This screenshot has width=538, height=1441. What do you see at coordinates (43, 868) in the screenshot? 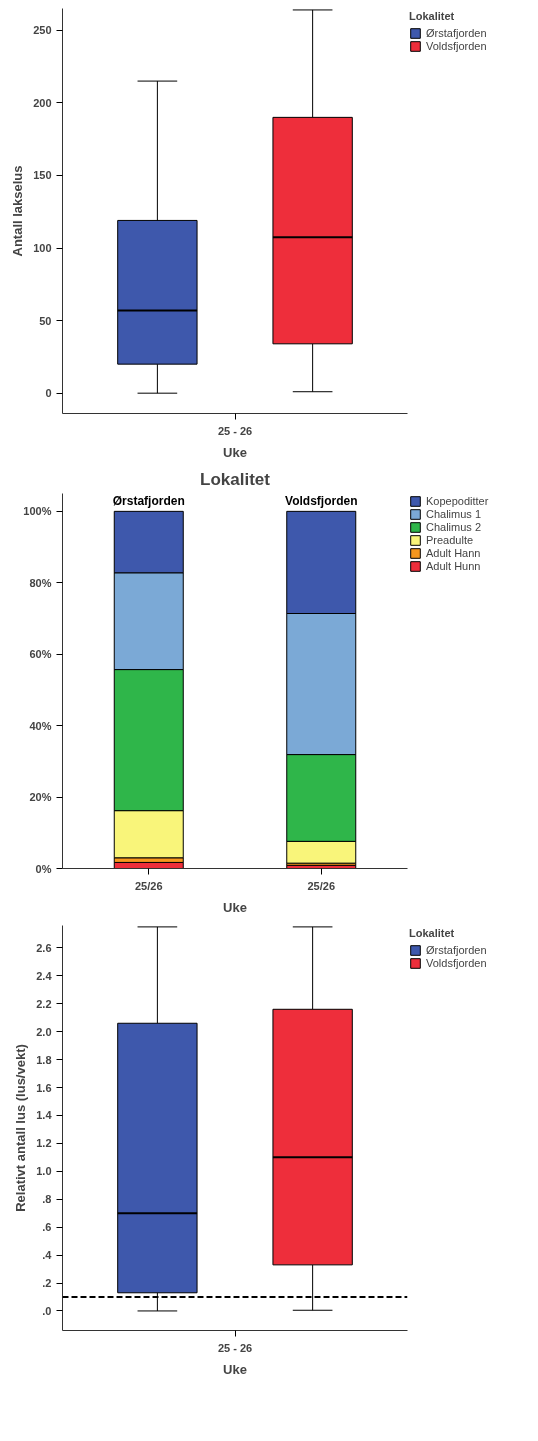
I see `y-tick-label: 0%` at bounding box center [43, 868].